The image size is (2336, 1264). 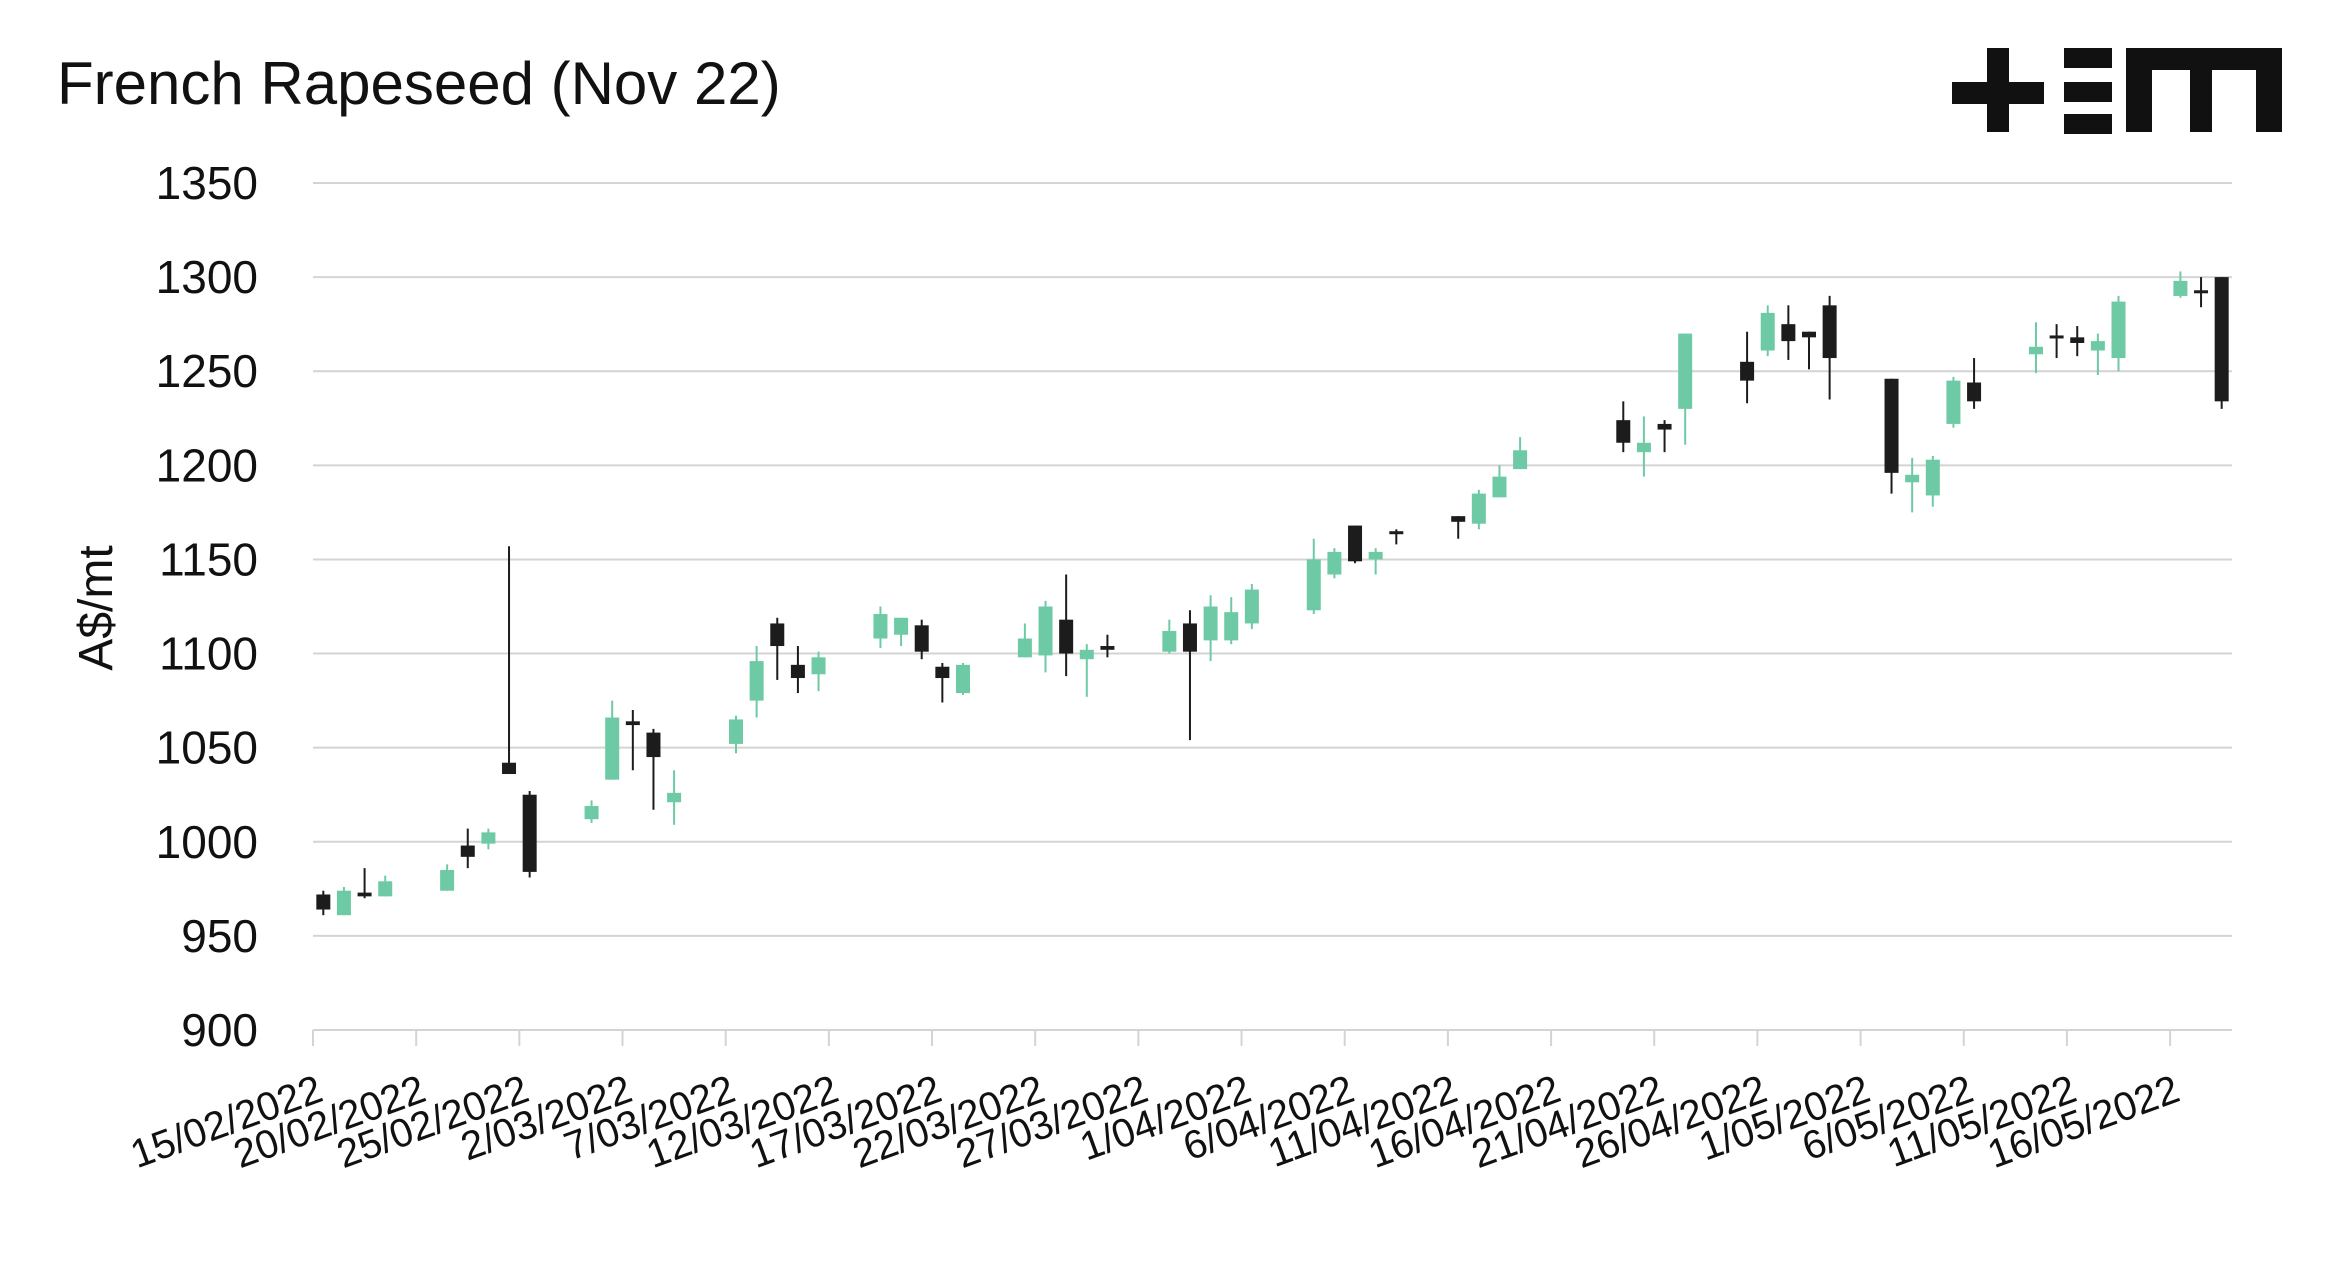 I want to click on y-tick-label: 1300, so click(x=207, y=277).